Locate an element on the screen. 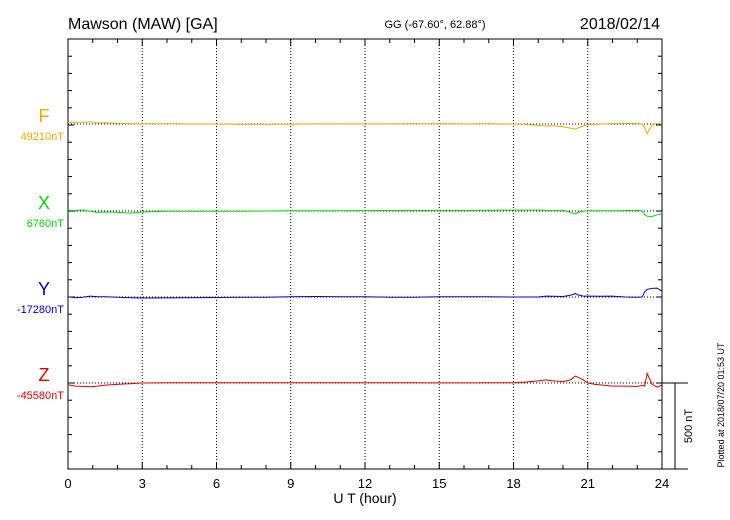 The height and width of the screenshot is (520, 730). x-tick-label-6: 6 is located at coordinates (216, 483).